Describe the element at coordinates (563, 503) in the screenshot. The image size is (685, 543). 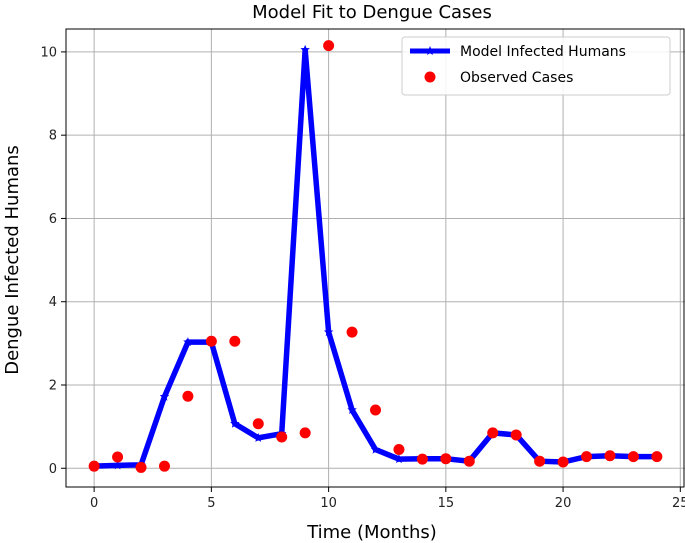
I see `x-tick-label: 20` at that location.